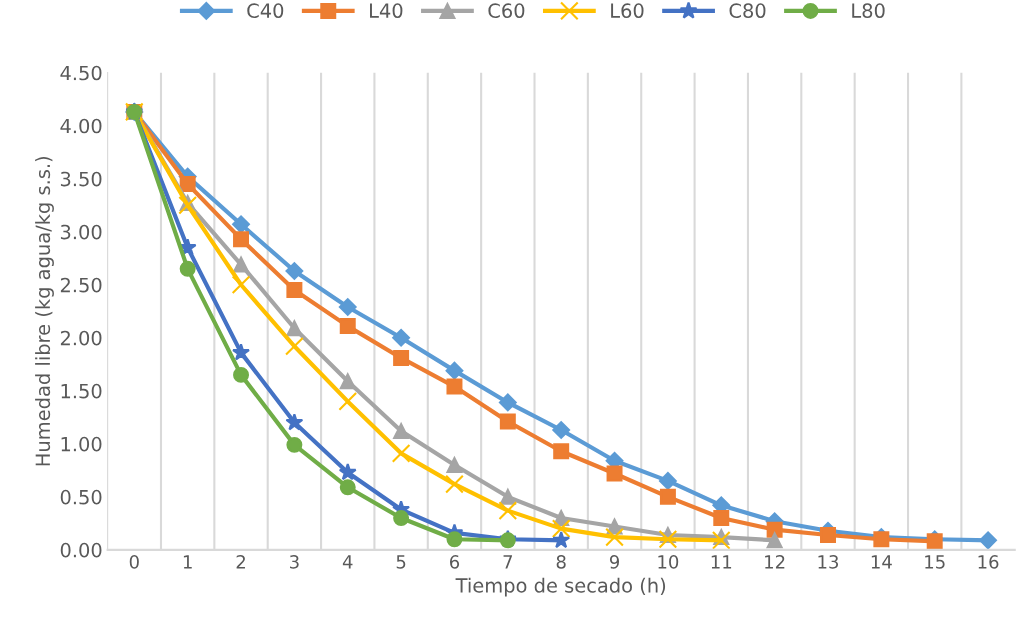 This screenshot has width=1025, height=632. I want to click on x-axis-title: Tiempo de secado (h), so click(560, 587).